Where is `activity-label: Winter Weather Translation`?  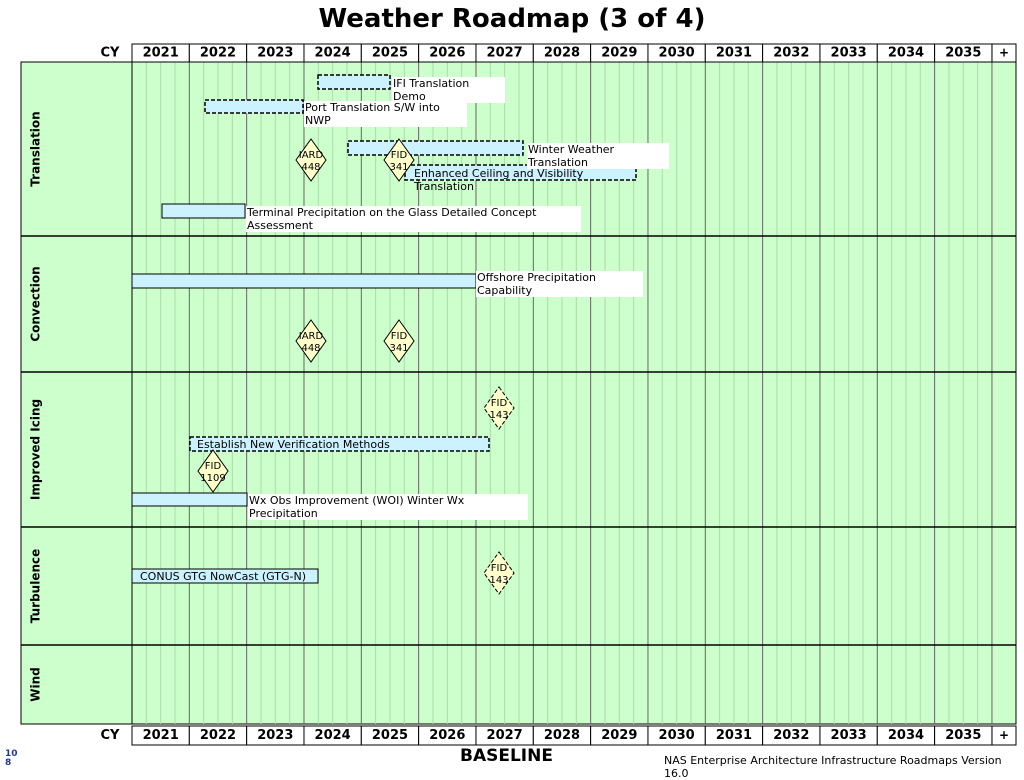 activity-label: Winter Weather Translation is located at coordinates (598, 156).